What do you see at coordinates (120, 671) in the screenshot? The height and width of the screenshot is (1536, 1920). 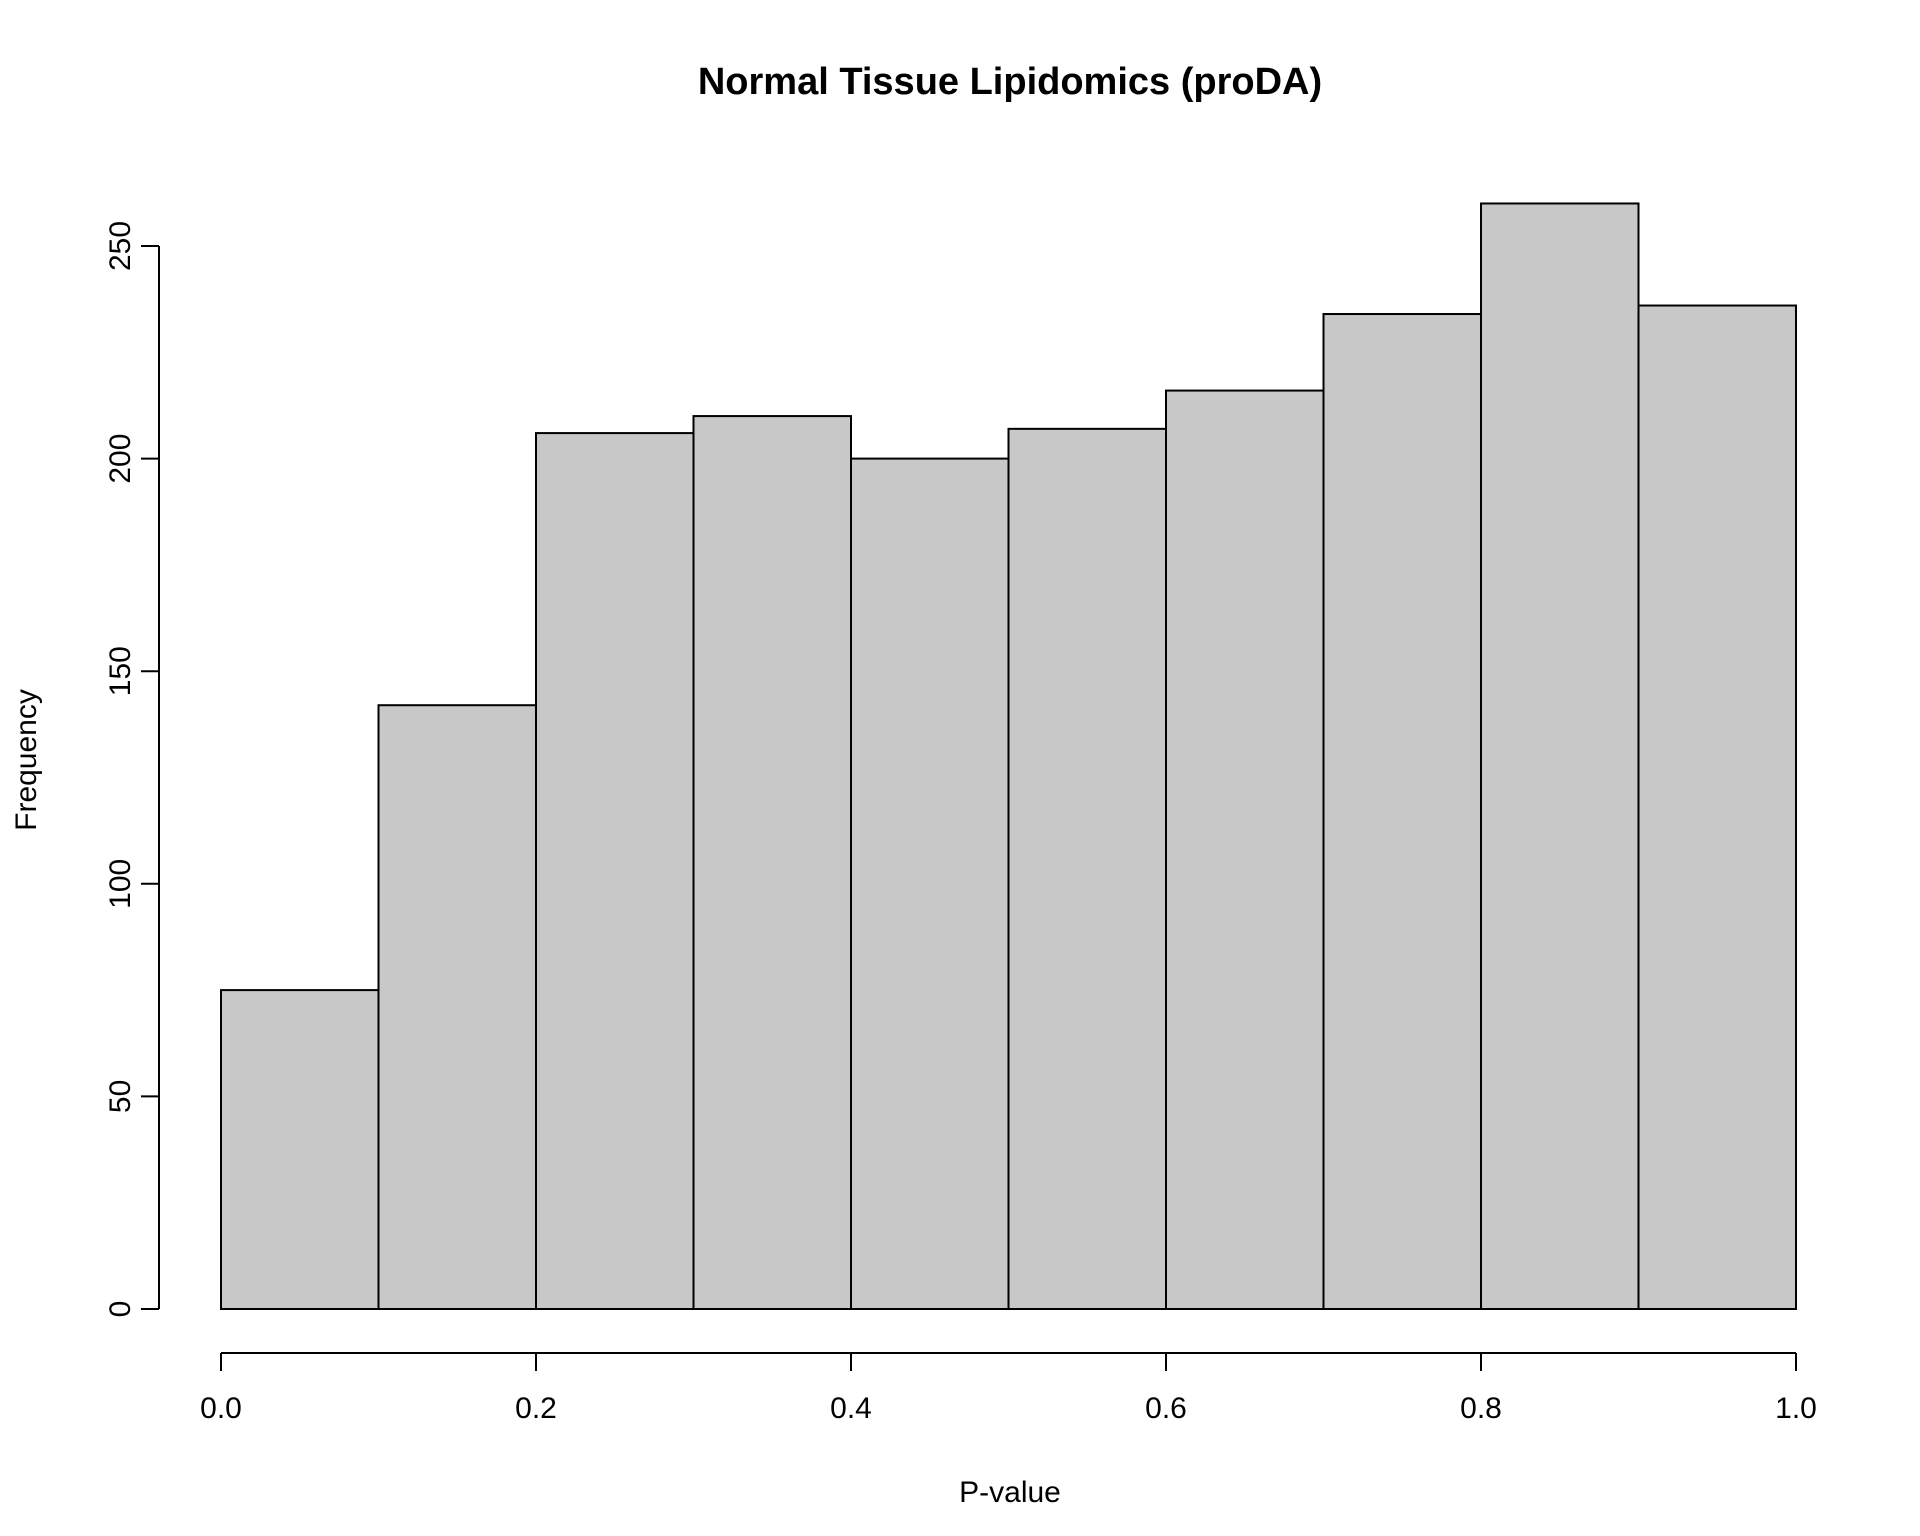 I see `y-tick-label-150: 150` at bounding box center [120, 671].